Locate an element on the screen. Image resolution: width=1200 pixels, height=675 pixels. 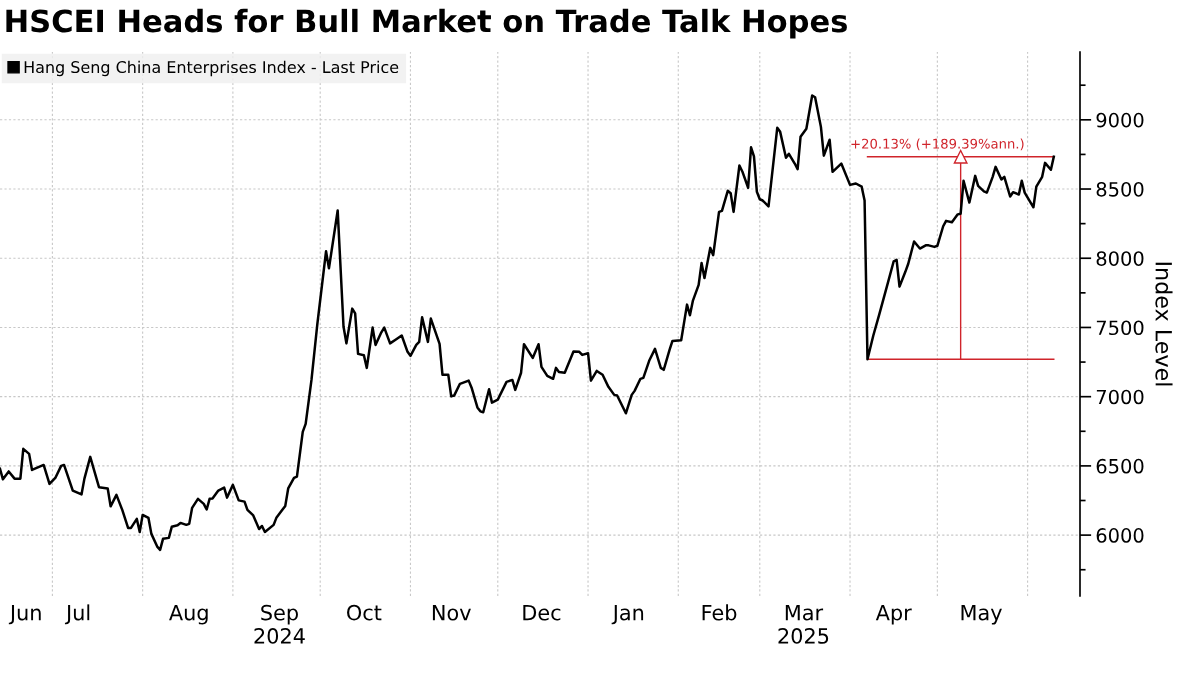
y-tick-label: 7000 is located at coordinates (1120, 397).